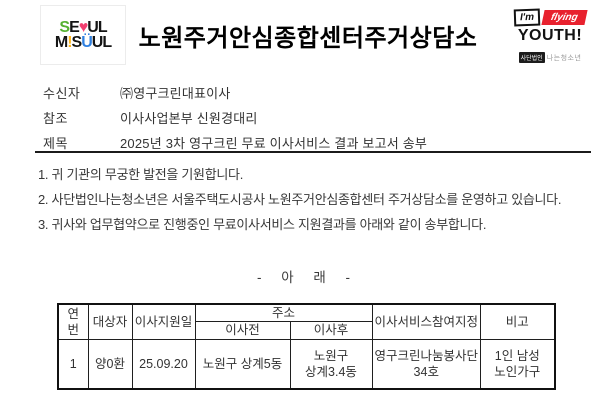  I want to click on cell-service: 영구크린나눔봉사단 34호, so click(426, 364).